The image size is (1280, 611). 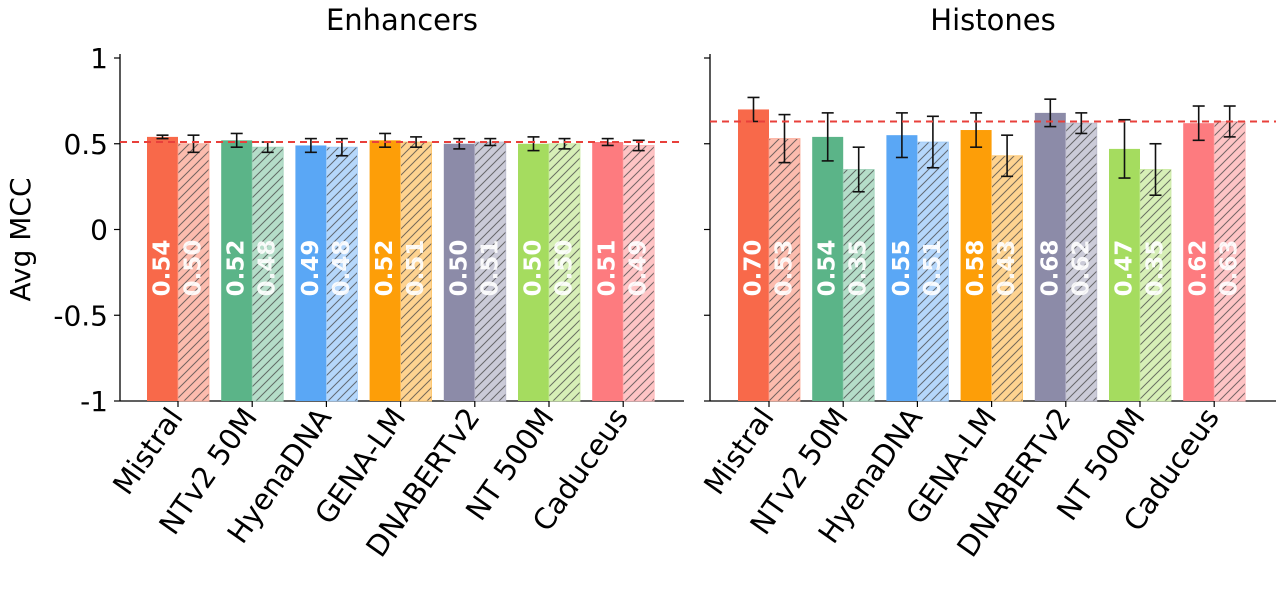 I want to click on y-axis-label: Avg MCC, so click(x=20, y=239).